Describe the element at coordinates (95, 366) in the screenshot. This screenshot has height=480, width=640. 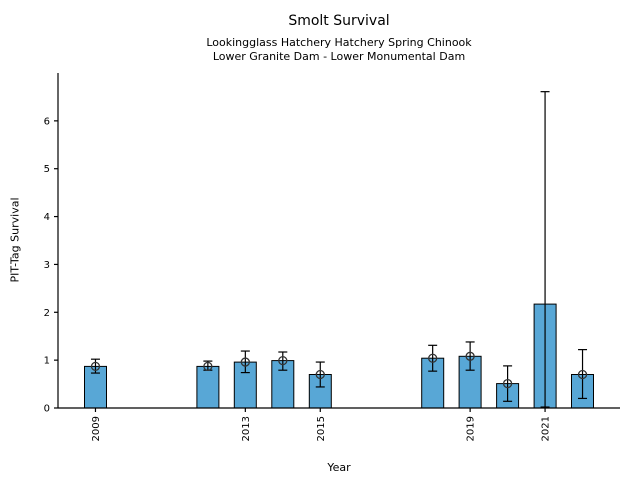
I see `point-marker-2009` at that location.